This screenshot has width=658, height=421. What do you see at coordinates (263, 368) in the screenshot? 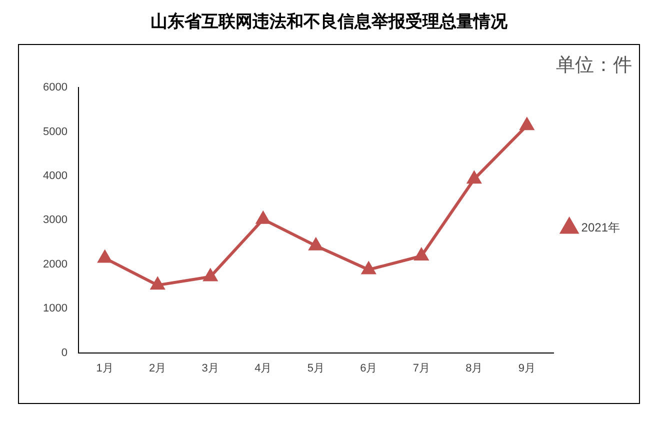
I see `x-tick-label: 4月` at bounding box center [263, 368].